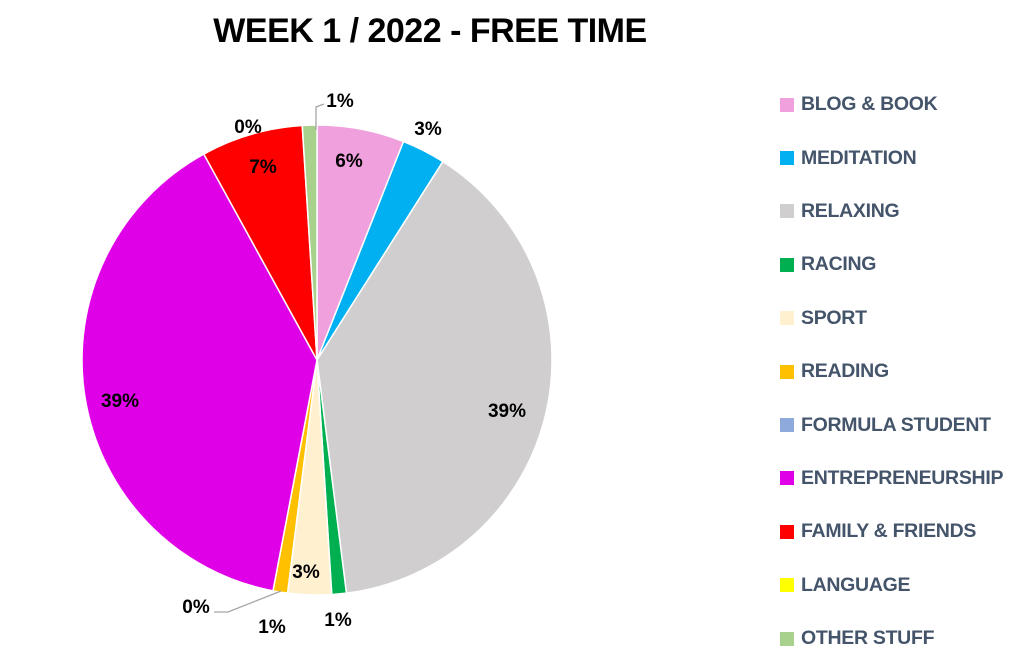 The image size is (1023, 665). I want to click on legend-item-formula-student: FORMULA STUDENT, so click(891, 424).